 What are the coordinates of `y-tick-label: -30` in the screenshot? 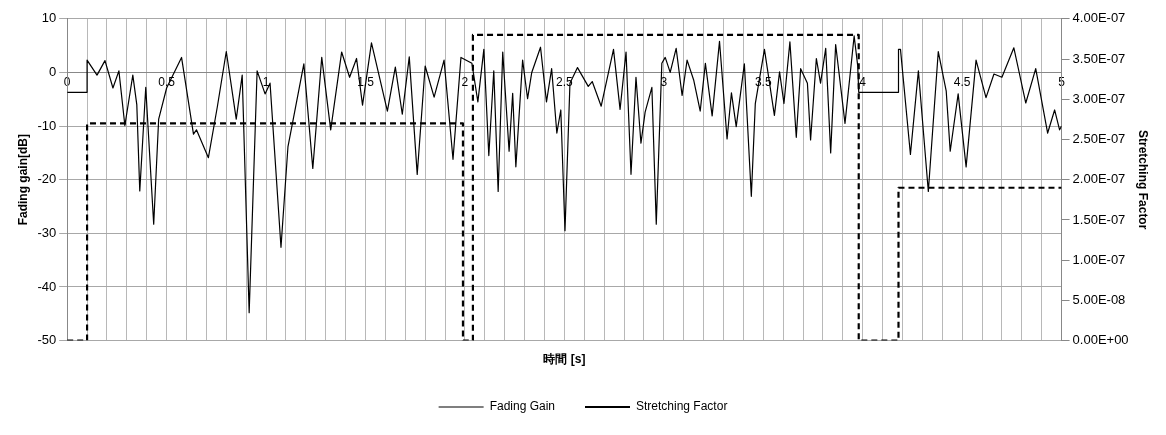 It's located at (47, 232).